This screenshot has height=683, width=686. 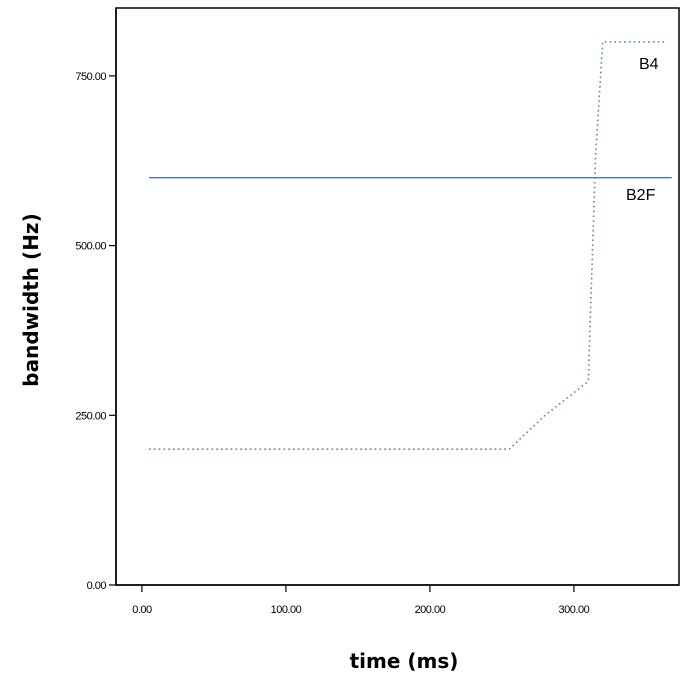 What do you see at coordinates (97, 586) in the screenshot?
I see `y-tick-label: 0.00` at bounding box center [97, 586].